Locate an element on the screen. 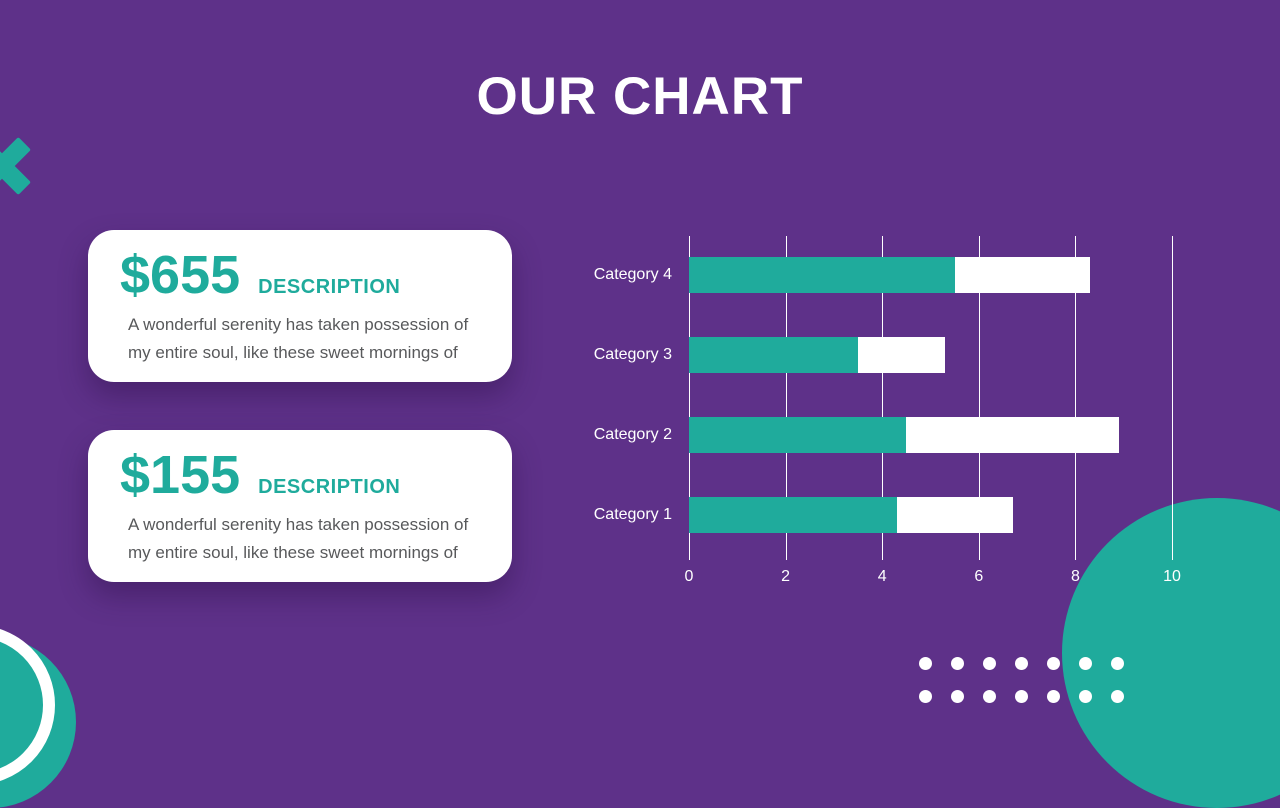 This screenshot has width=1280, height=808. bar-row: Category 2 is located at coordinates (883, 435).